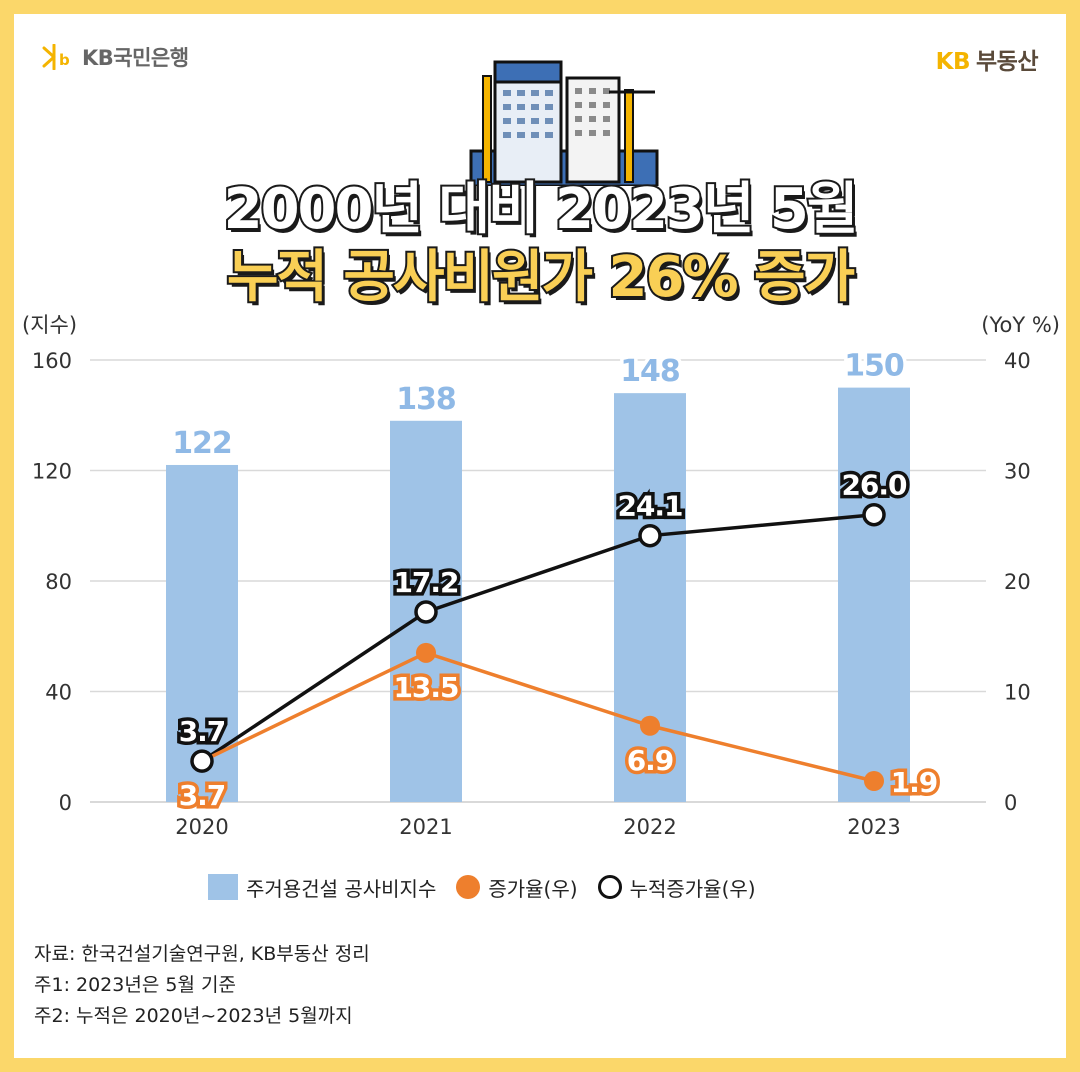 This screenshot has width=1080, height=1072. What do you see at coordinates (1017, 472) in the screenshot?
I see `y-right-tick-label: 30` at bounding box center [1017, 472].